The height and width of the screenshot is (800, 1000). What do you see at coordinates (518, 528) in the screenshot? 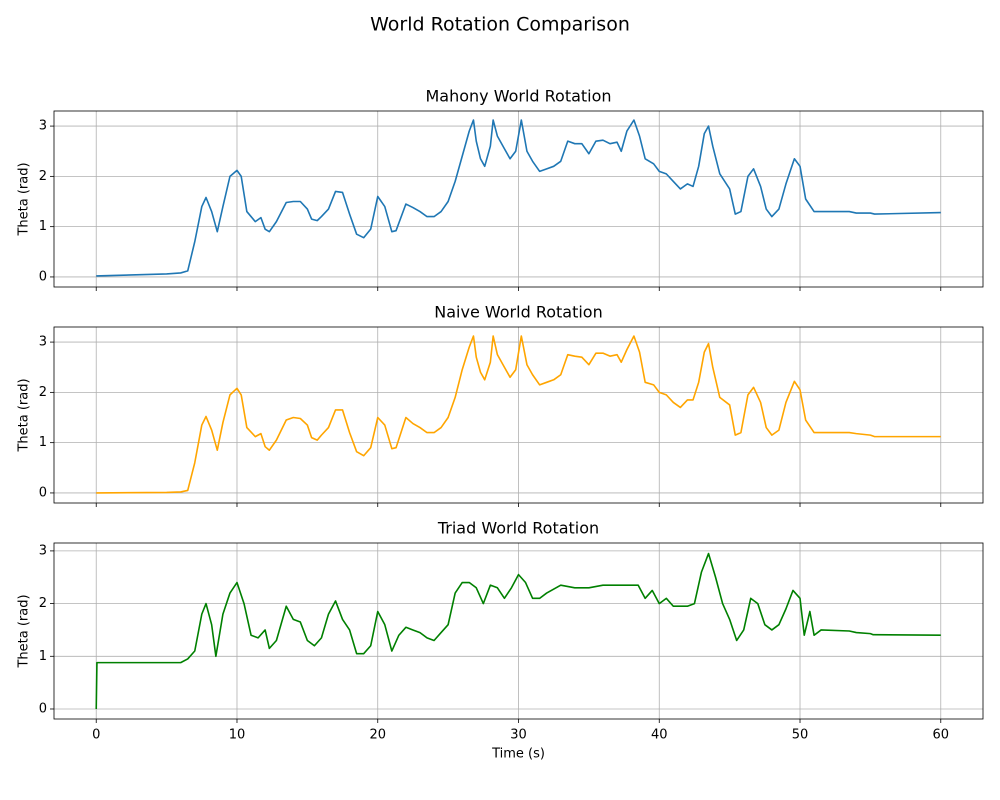
I see `subplot-title: Triad World Rotation` at bounding box center [518, 528].